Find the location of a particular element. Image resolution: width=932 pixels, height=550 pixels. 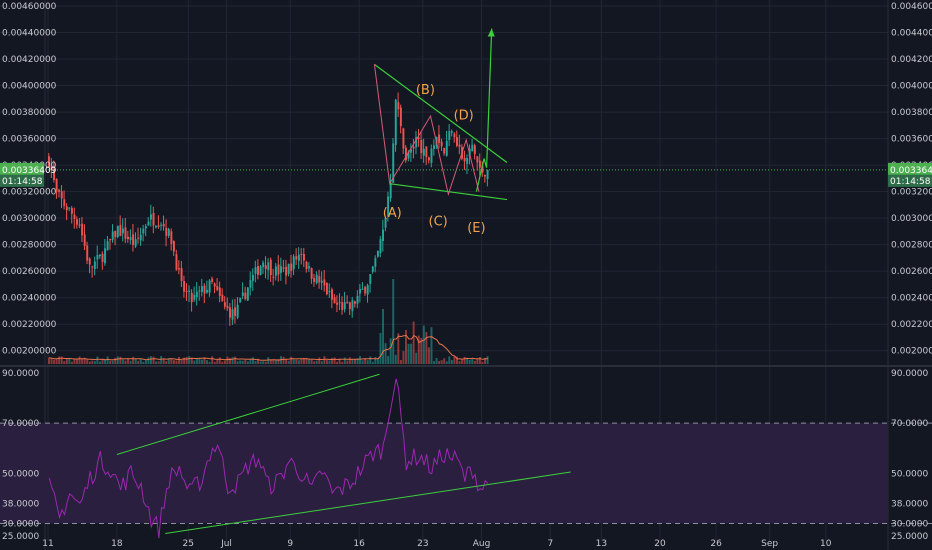

rsi-line is located at coordinates (268, 458).